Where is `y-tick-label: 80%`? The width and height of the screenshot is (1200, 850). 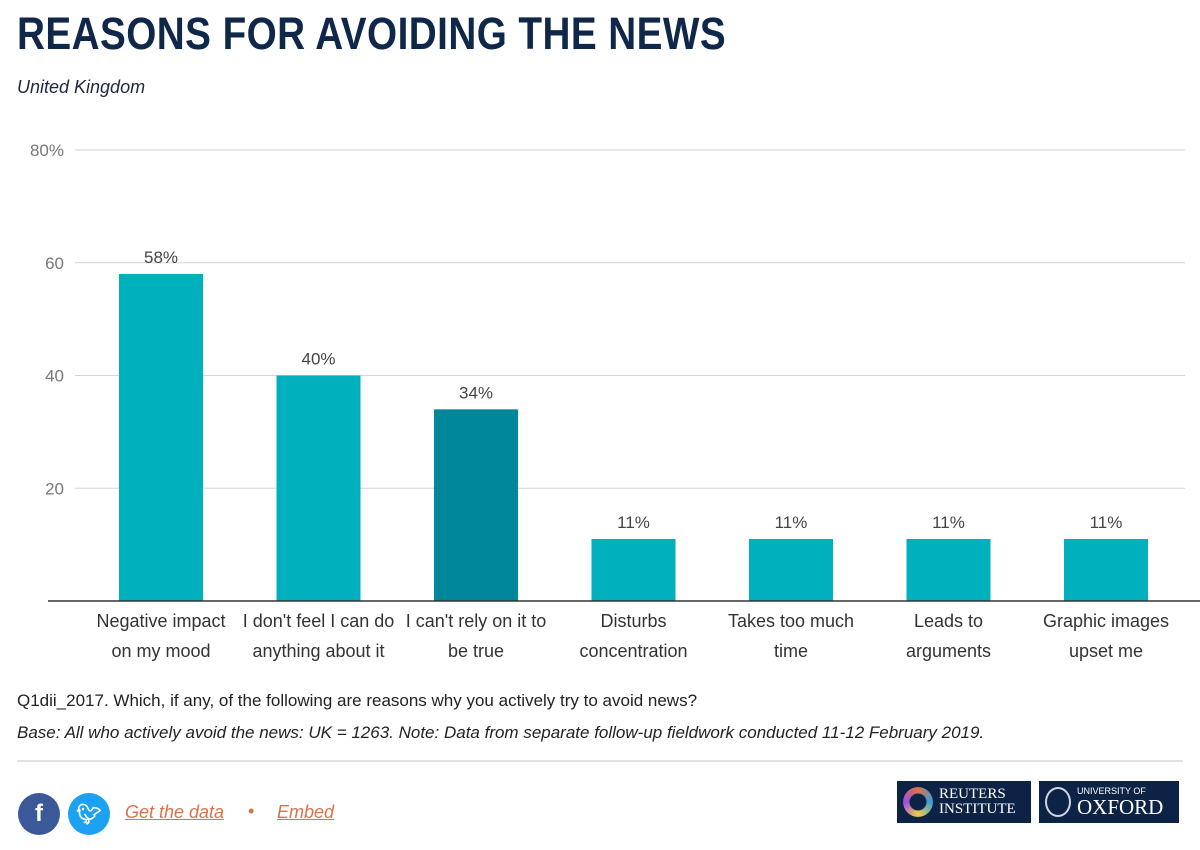 y-tick-label: 80% is located at coordinates (47, 150).